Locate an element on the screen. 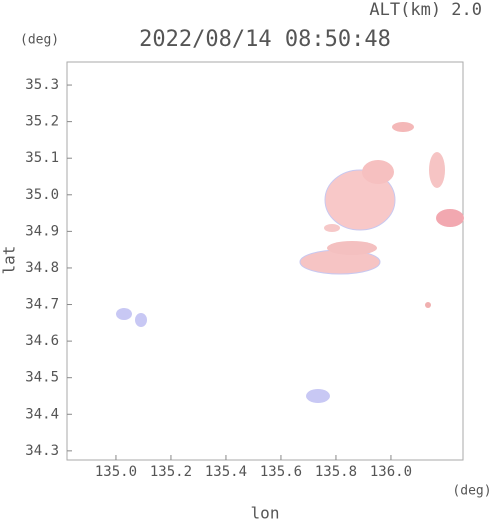 This screenshot has height=521, width=491. y-tick-label: 34.7 is located at coordinates (42, 305).